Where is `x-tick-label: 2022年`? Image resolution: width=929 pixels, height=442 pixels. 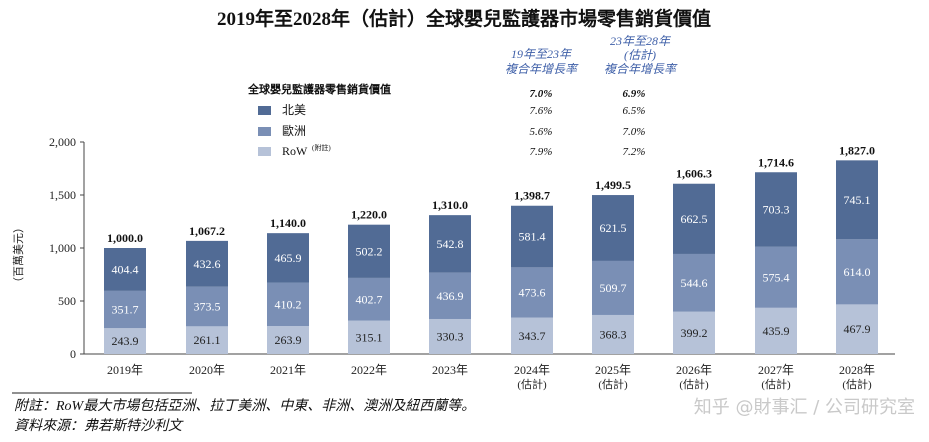
x-tick-label: 2022年 is located at coordinates (369, 370).